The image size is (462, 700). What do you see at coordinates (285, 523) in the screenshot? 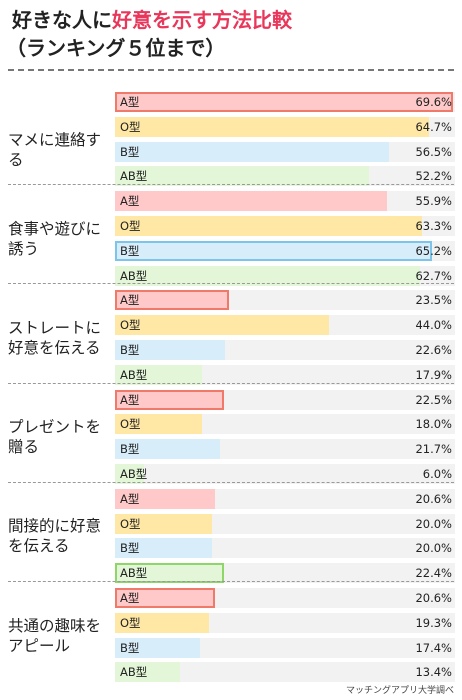
I see `bar-row: O型 20.0%` at bounding box center [285, 523].